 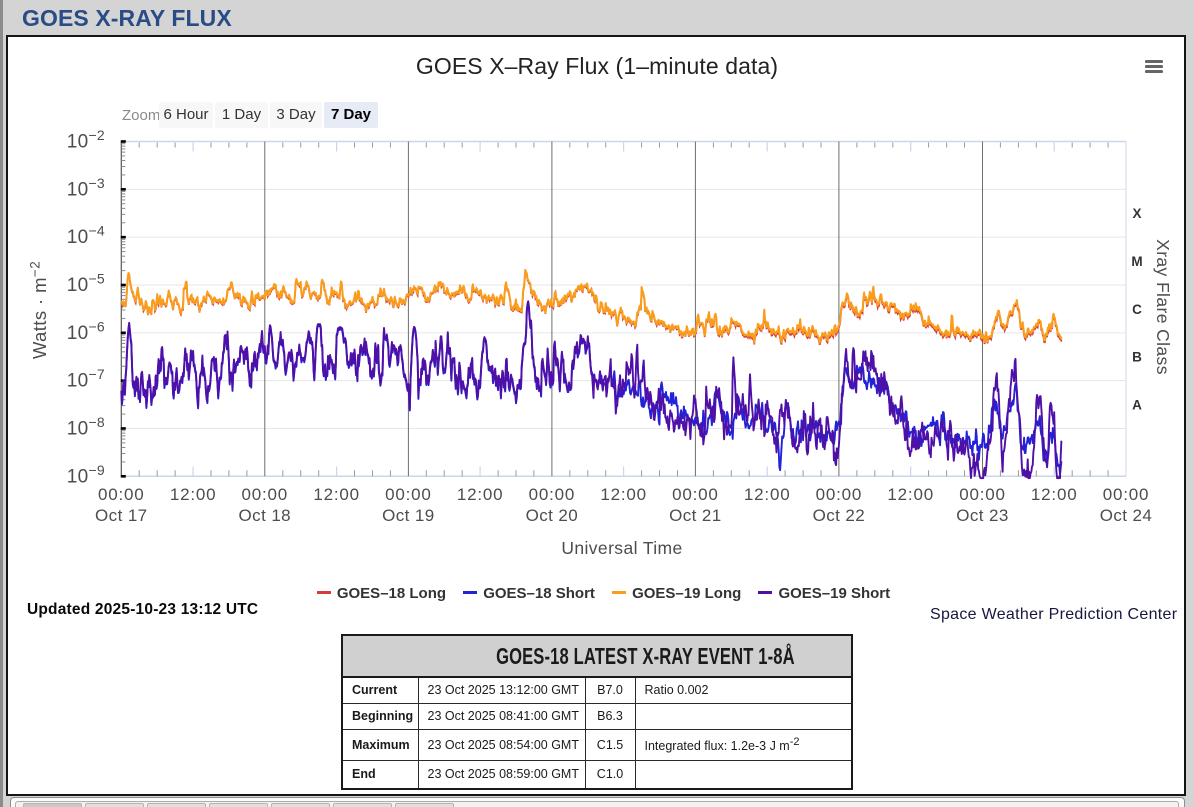 I want to click on svg-text: Oct 21, so click(x=695, y=515).